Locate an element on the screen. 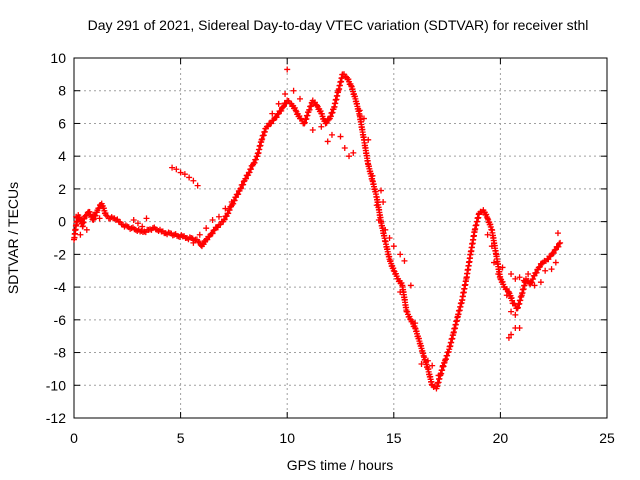 The image size is (640, 480). x-tick-label: 20 is located at coordinates (501, 438).